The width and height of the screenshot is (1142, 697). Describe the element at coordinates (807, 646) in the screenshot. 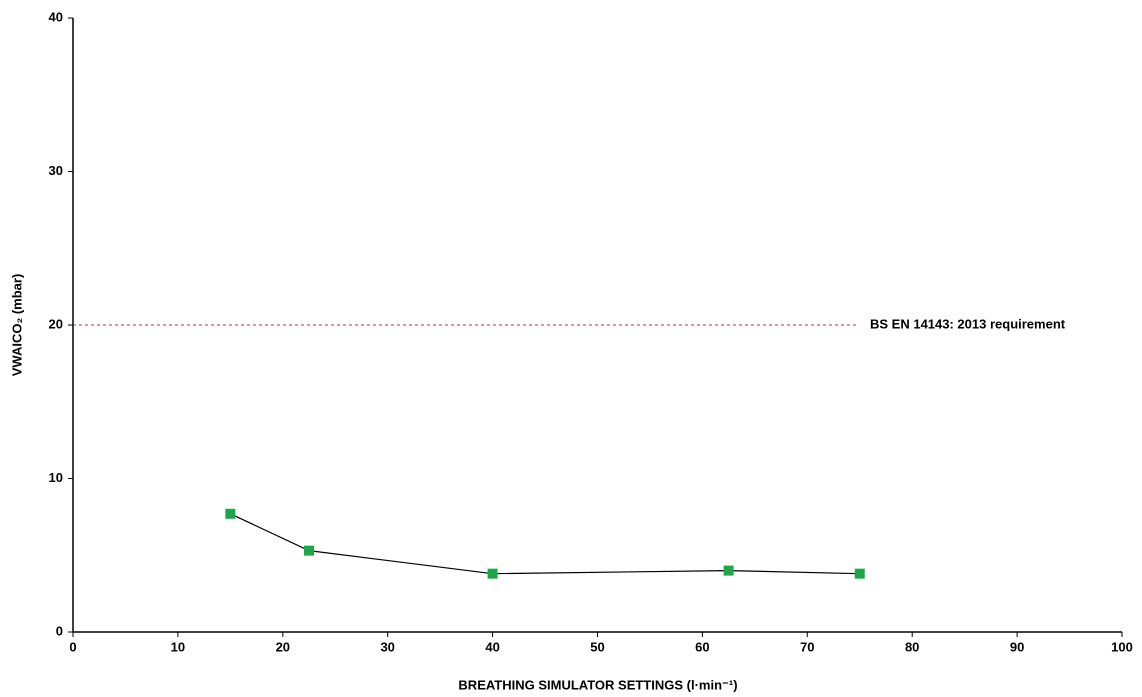

I see `x-tick-label: 70` at that location.